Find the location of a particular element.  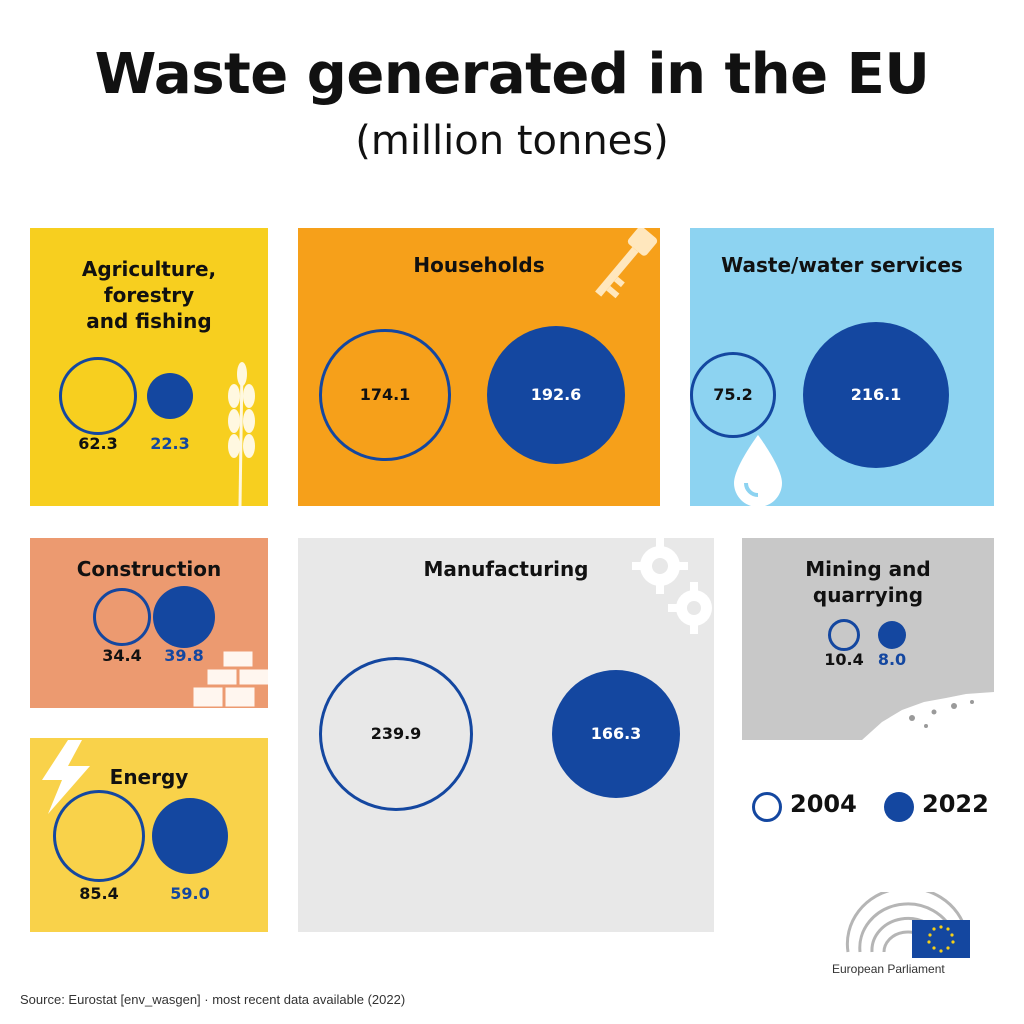

ep-hemicycle-logo is located at coordinates (907, 925).